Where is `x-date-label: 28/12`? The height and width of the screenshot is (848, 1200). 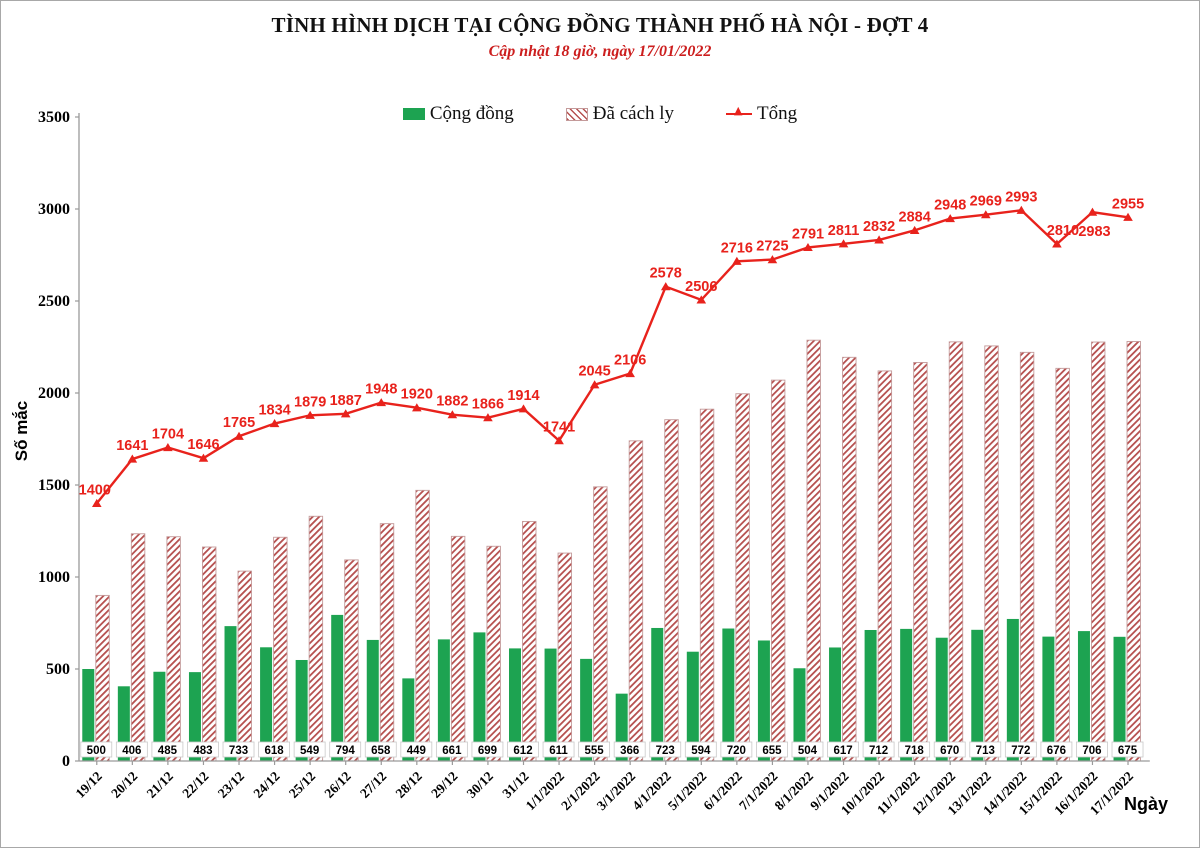 x-date-label: 28/12 is located at coordinates (409, 784).